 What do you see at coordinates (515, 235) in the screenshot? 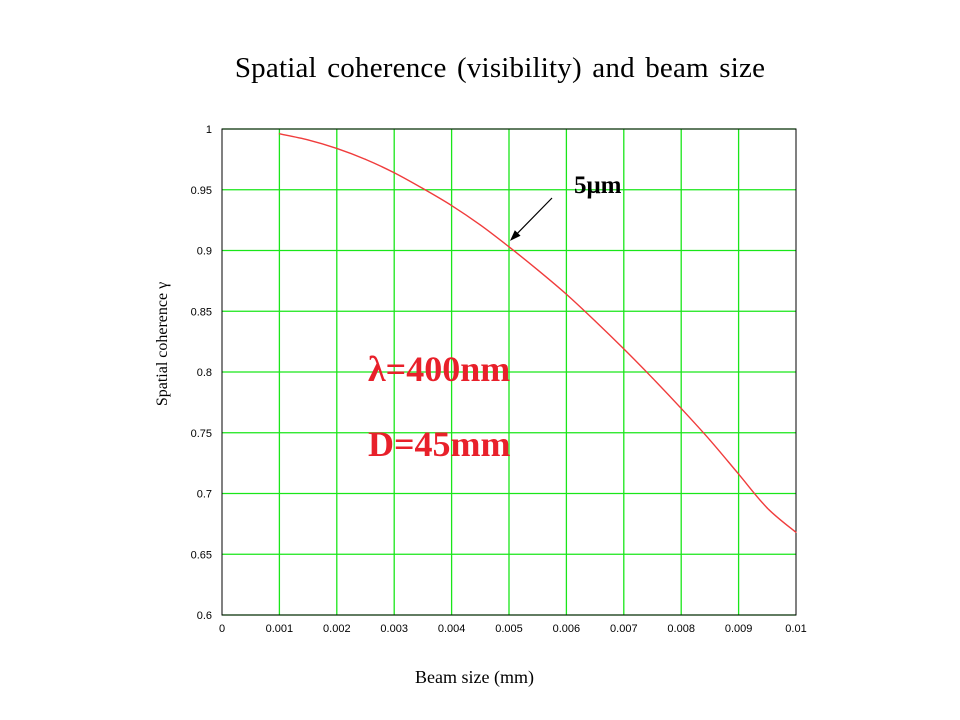
I see `marker-arrowhead` at bounding box center [515, 235].